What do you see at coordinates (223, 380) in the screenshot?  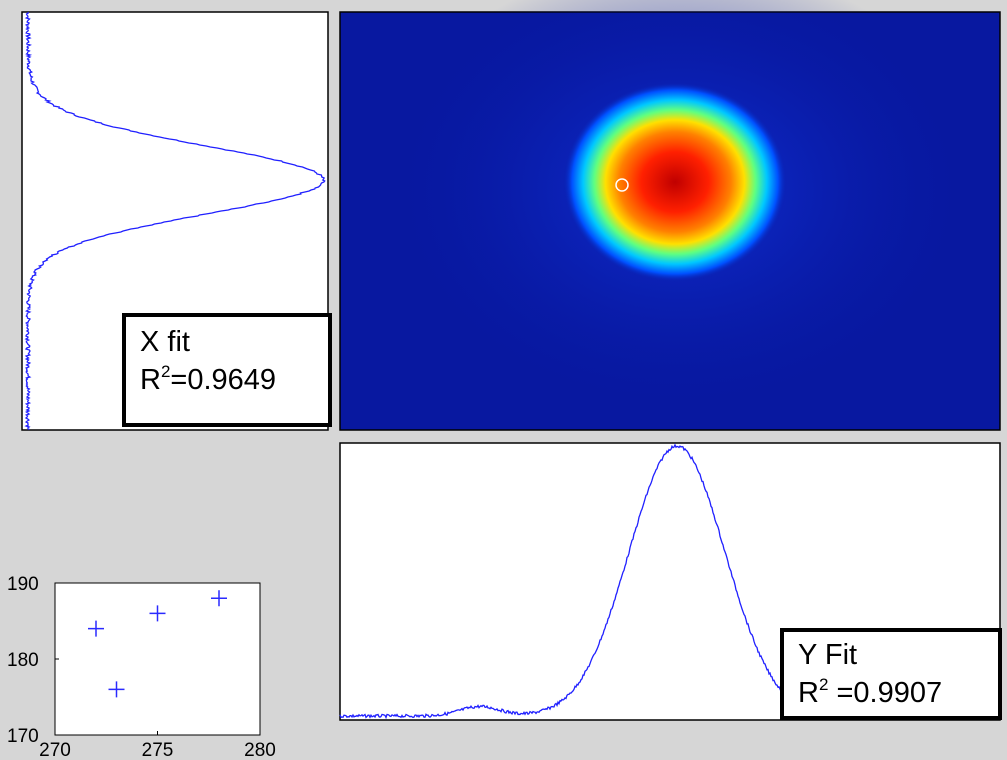 I see `r2-value: =0.9649` at bounding box center [223, 380].